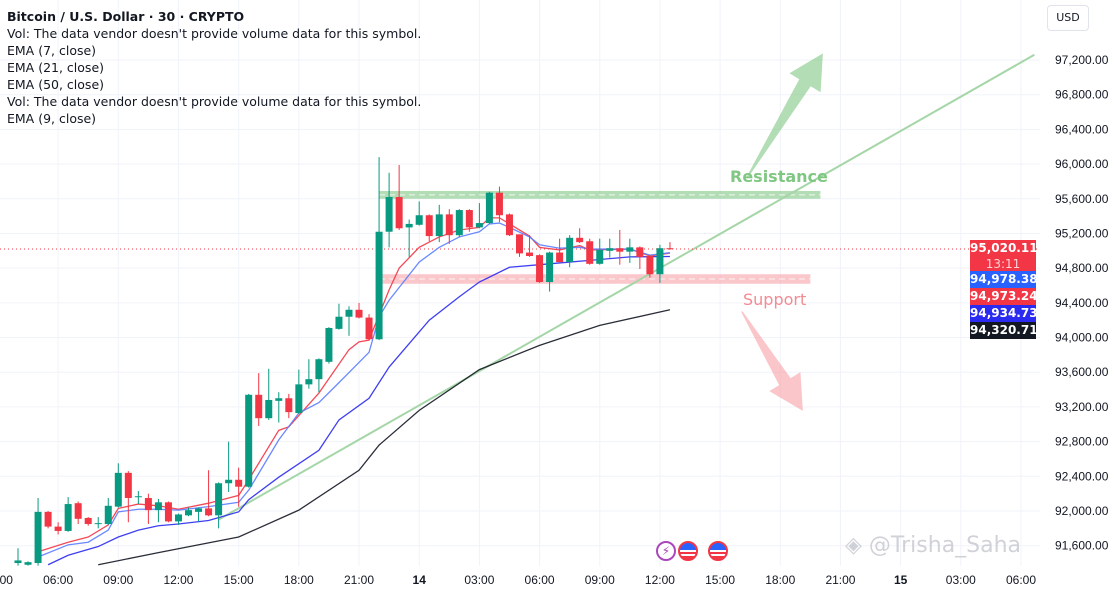 The height and width of the screenshot is (593, 1115). Describe the element at coordinates (1004, 330) in the screenshot. I see `ema50-badge: 94,320.71` at that location.